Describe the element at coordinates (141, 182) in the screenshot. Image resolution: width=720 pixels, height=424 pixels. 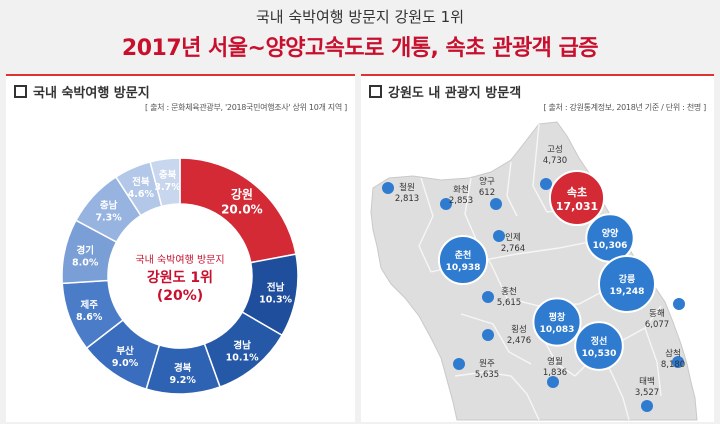
I see `donut-category-label: 전북` at that location.